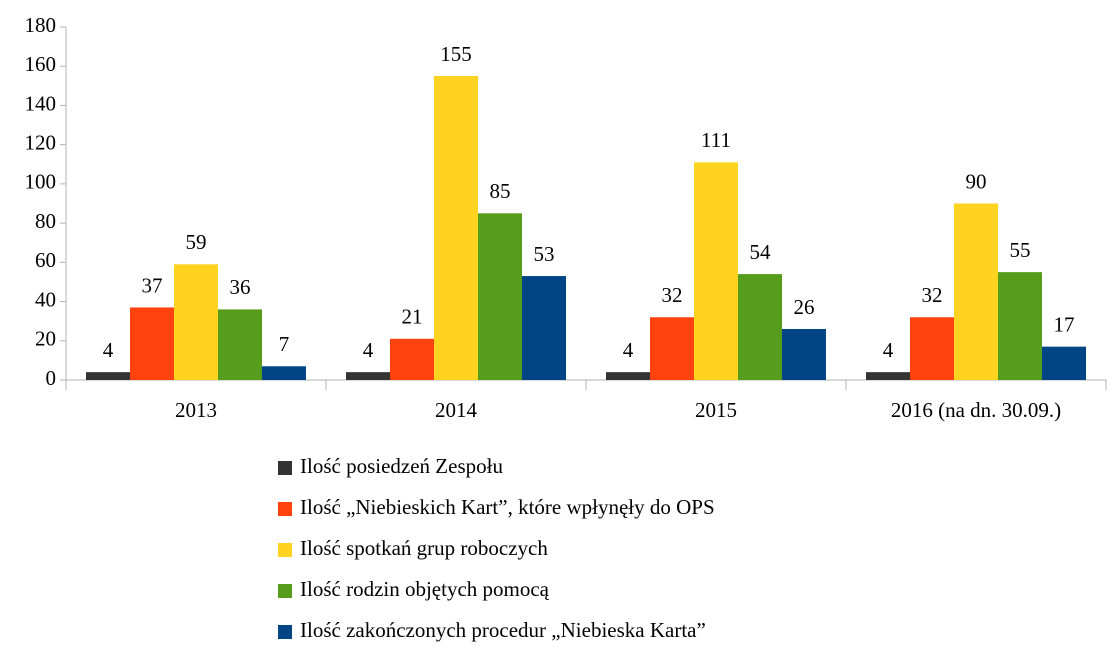  I want to click on value-label: 37, so click(152, 285).